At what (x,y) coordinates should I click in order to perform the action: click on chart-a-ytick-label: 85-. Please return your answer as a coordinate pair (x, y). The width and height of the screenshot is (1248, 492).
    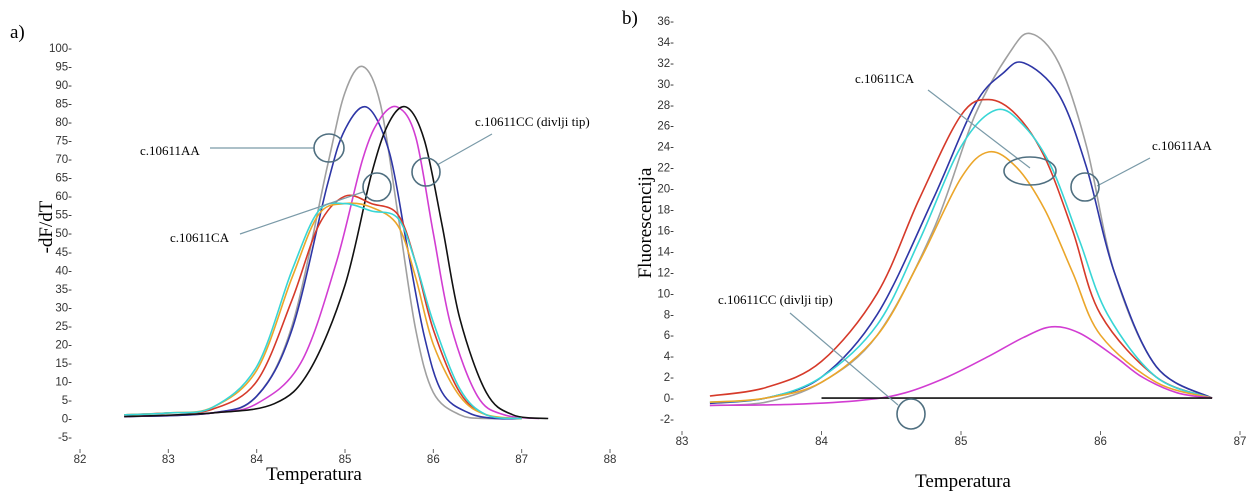
    Looking at the image, I should click on (63, 105).